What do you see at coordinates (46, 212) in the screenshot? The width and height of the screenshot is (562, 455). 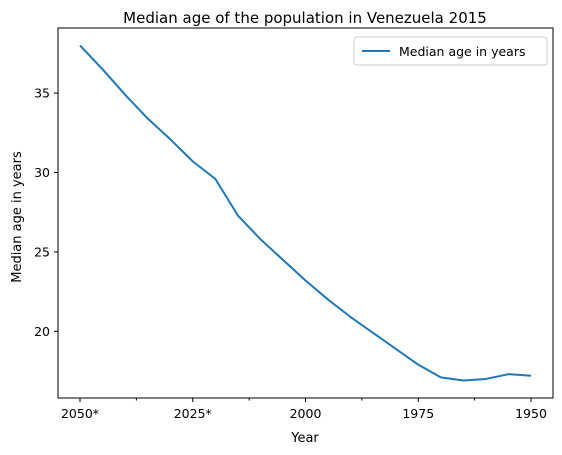 I see `y-axis: 20 25 30 35` at bounding box center [46, 212].